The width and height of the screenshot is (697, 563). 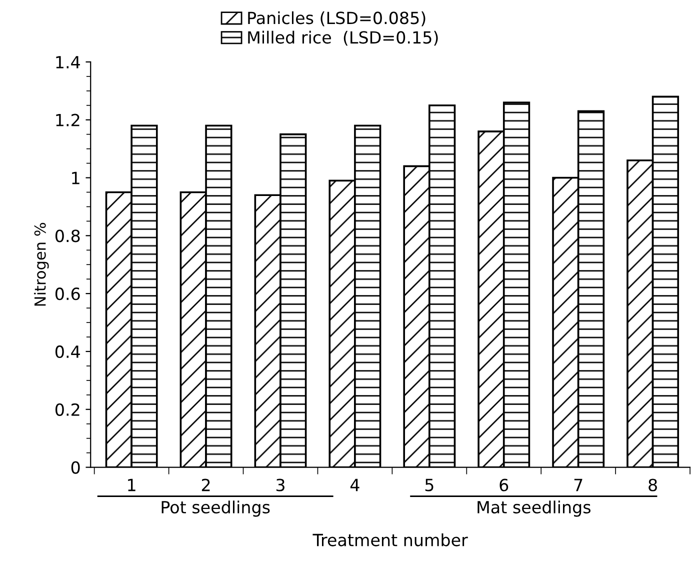 I want to click on x-tick-label: 4, so click(x=355, y=485).